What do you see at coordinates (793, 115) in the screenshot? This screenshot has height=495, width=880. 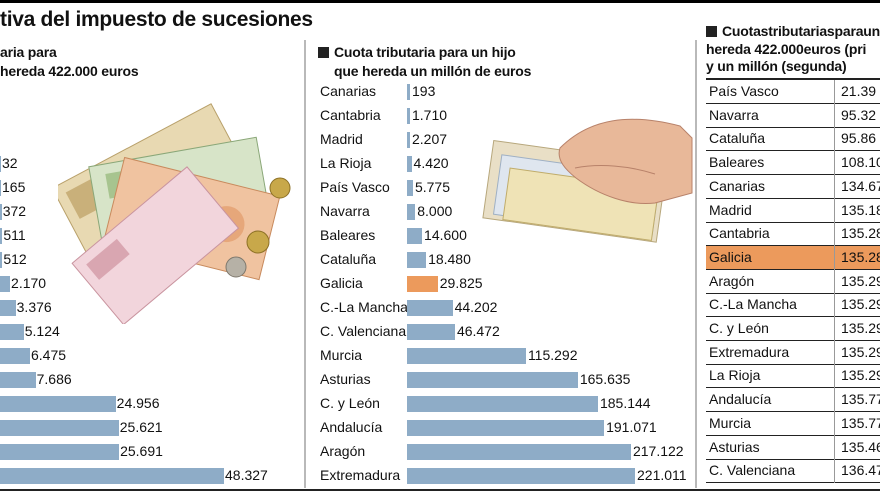 I see `table-row: Navarra 95.32` at bounding box center [793, 115].